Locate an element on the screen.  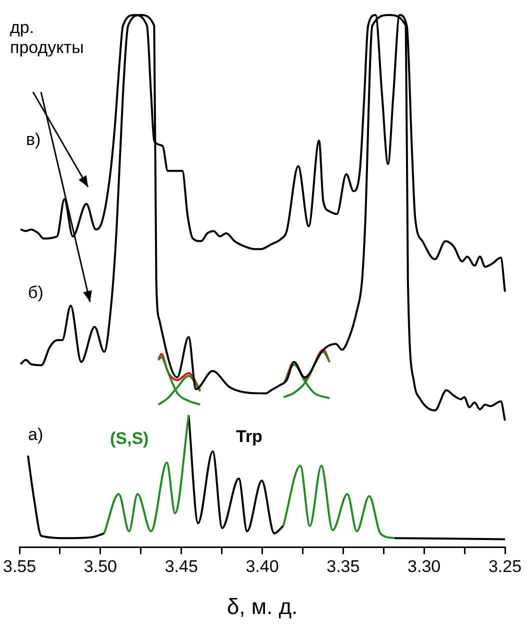
annotation: др. продукты is located at coordinates (47, 38).